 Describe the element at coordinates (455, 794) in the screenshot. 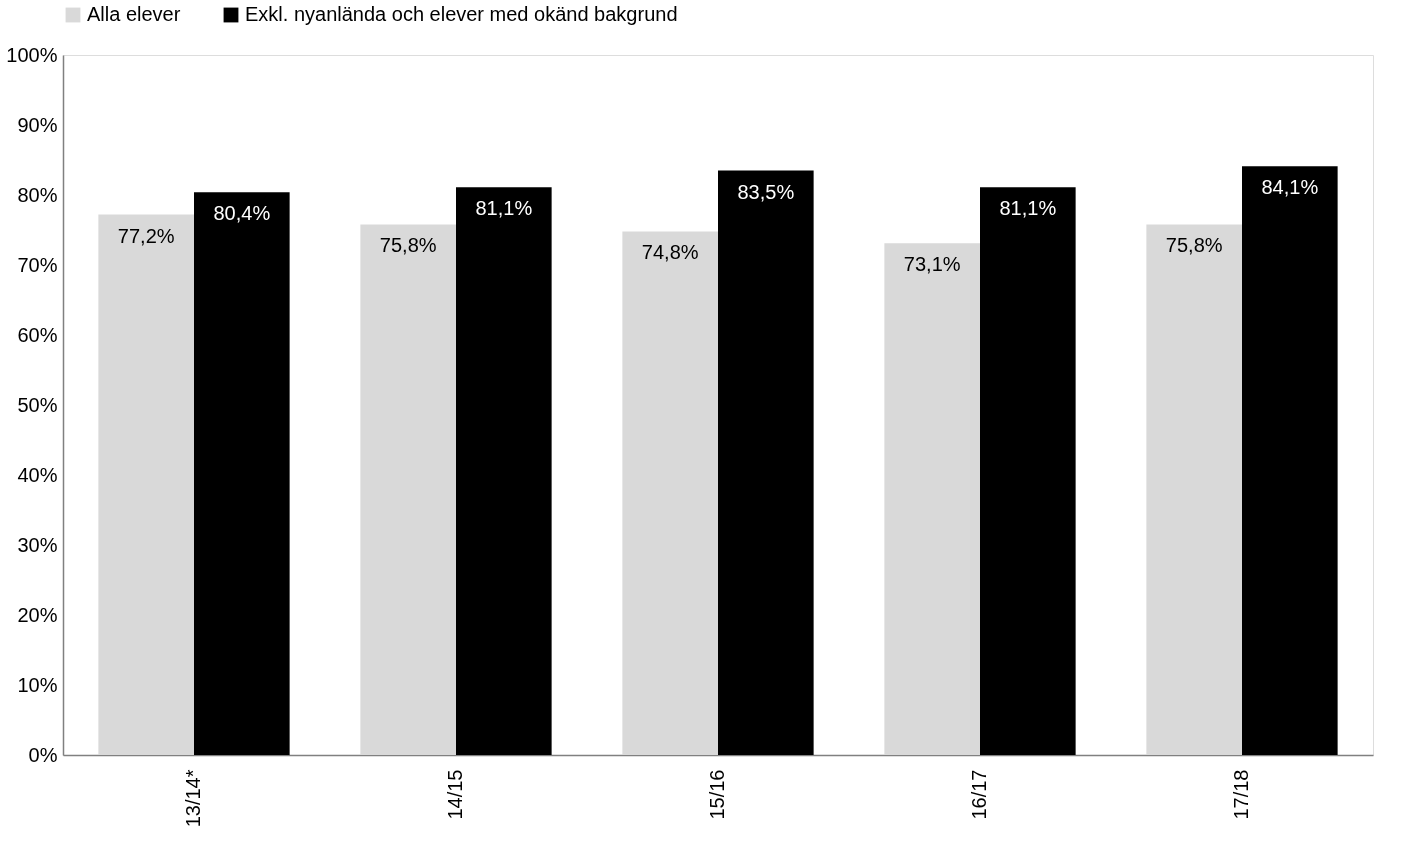

I see `x-tick-label: 14/15` at that location.